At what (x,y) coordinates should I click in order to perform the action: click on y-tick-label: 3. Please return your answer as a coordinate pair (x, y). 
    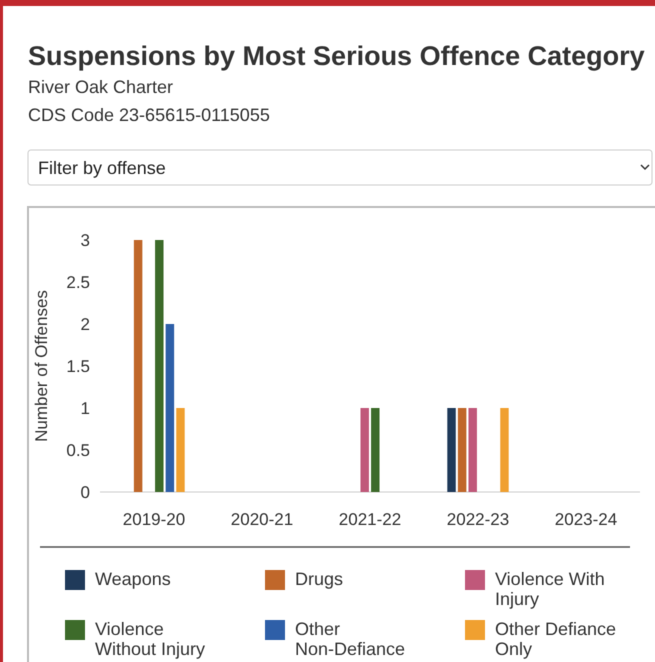
    Looking at the image, I should click on (85, 240).